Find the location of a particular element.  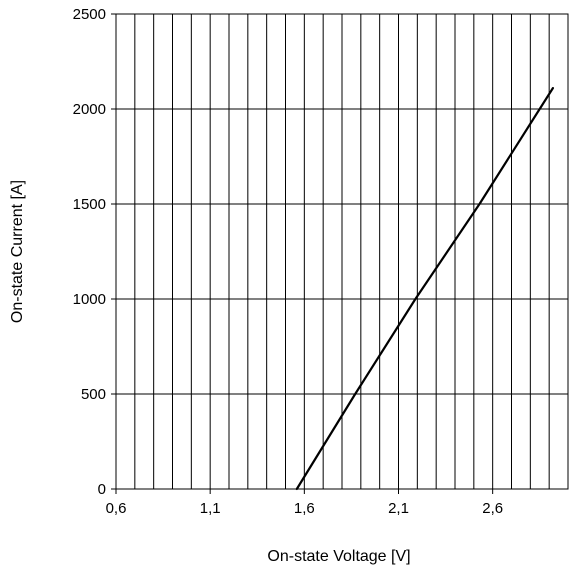

y-axis-title: On-state Current [A] is located at coordinates (17, 251).